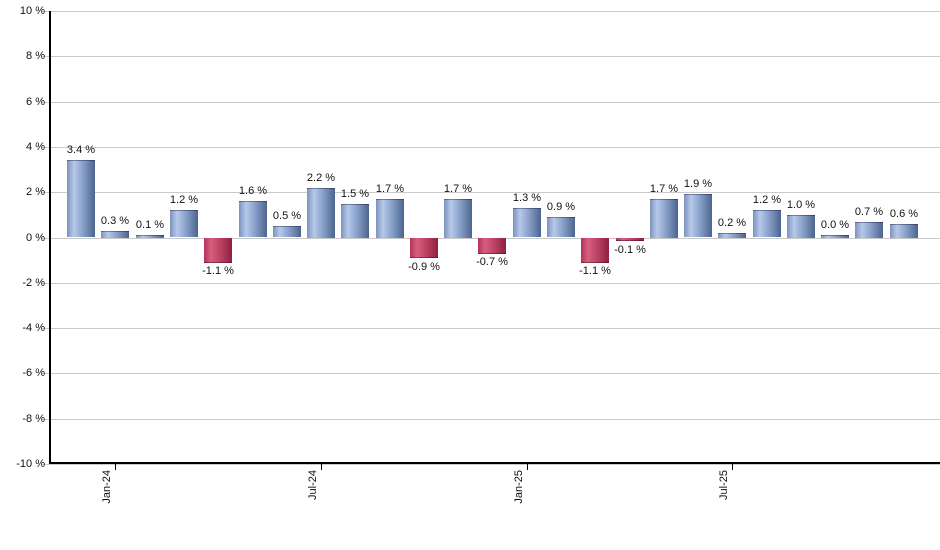 This screenshot has width=940, height=550. What do you see at coordinates (107, 487) in the screenshot?
I see `x-tick-label: Jan-24` at bounding box center [107, 487].